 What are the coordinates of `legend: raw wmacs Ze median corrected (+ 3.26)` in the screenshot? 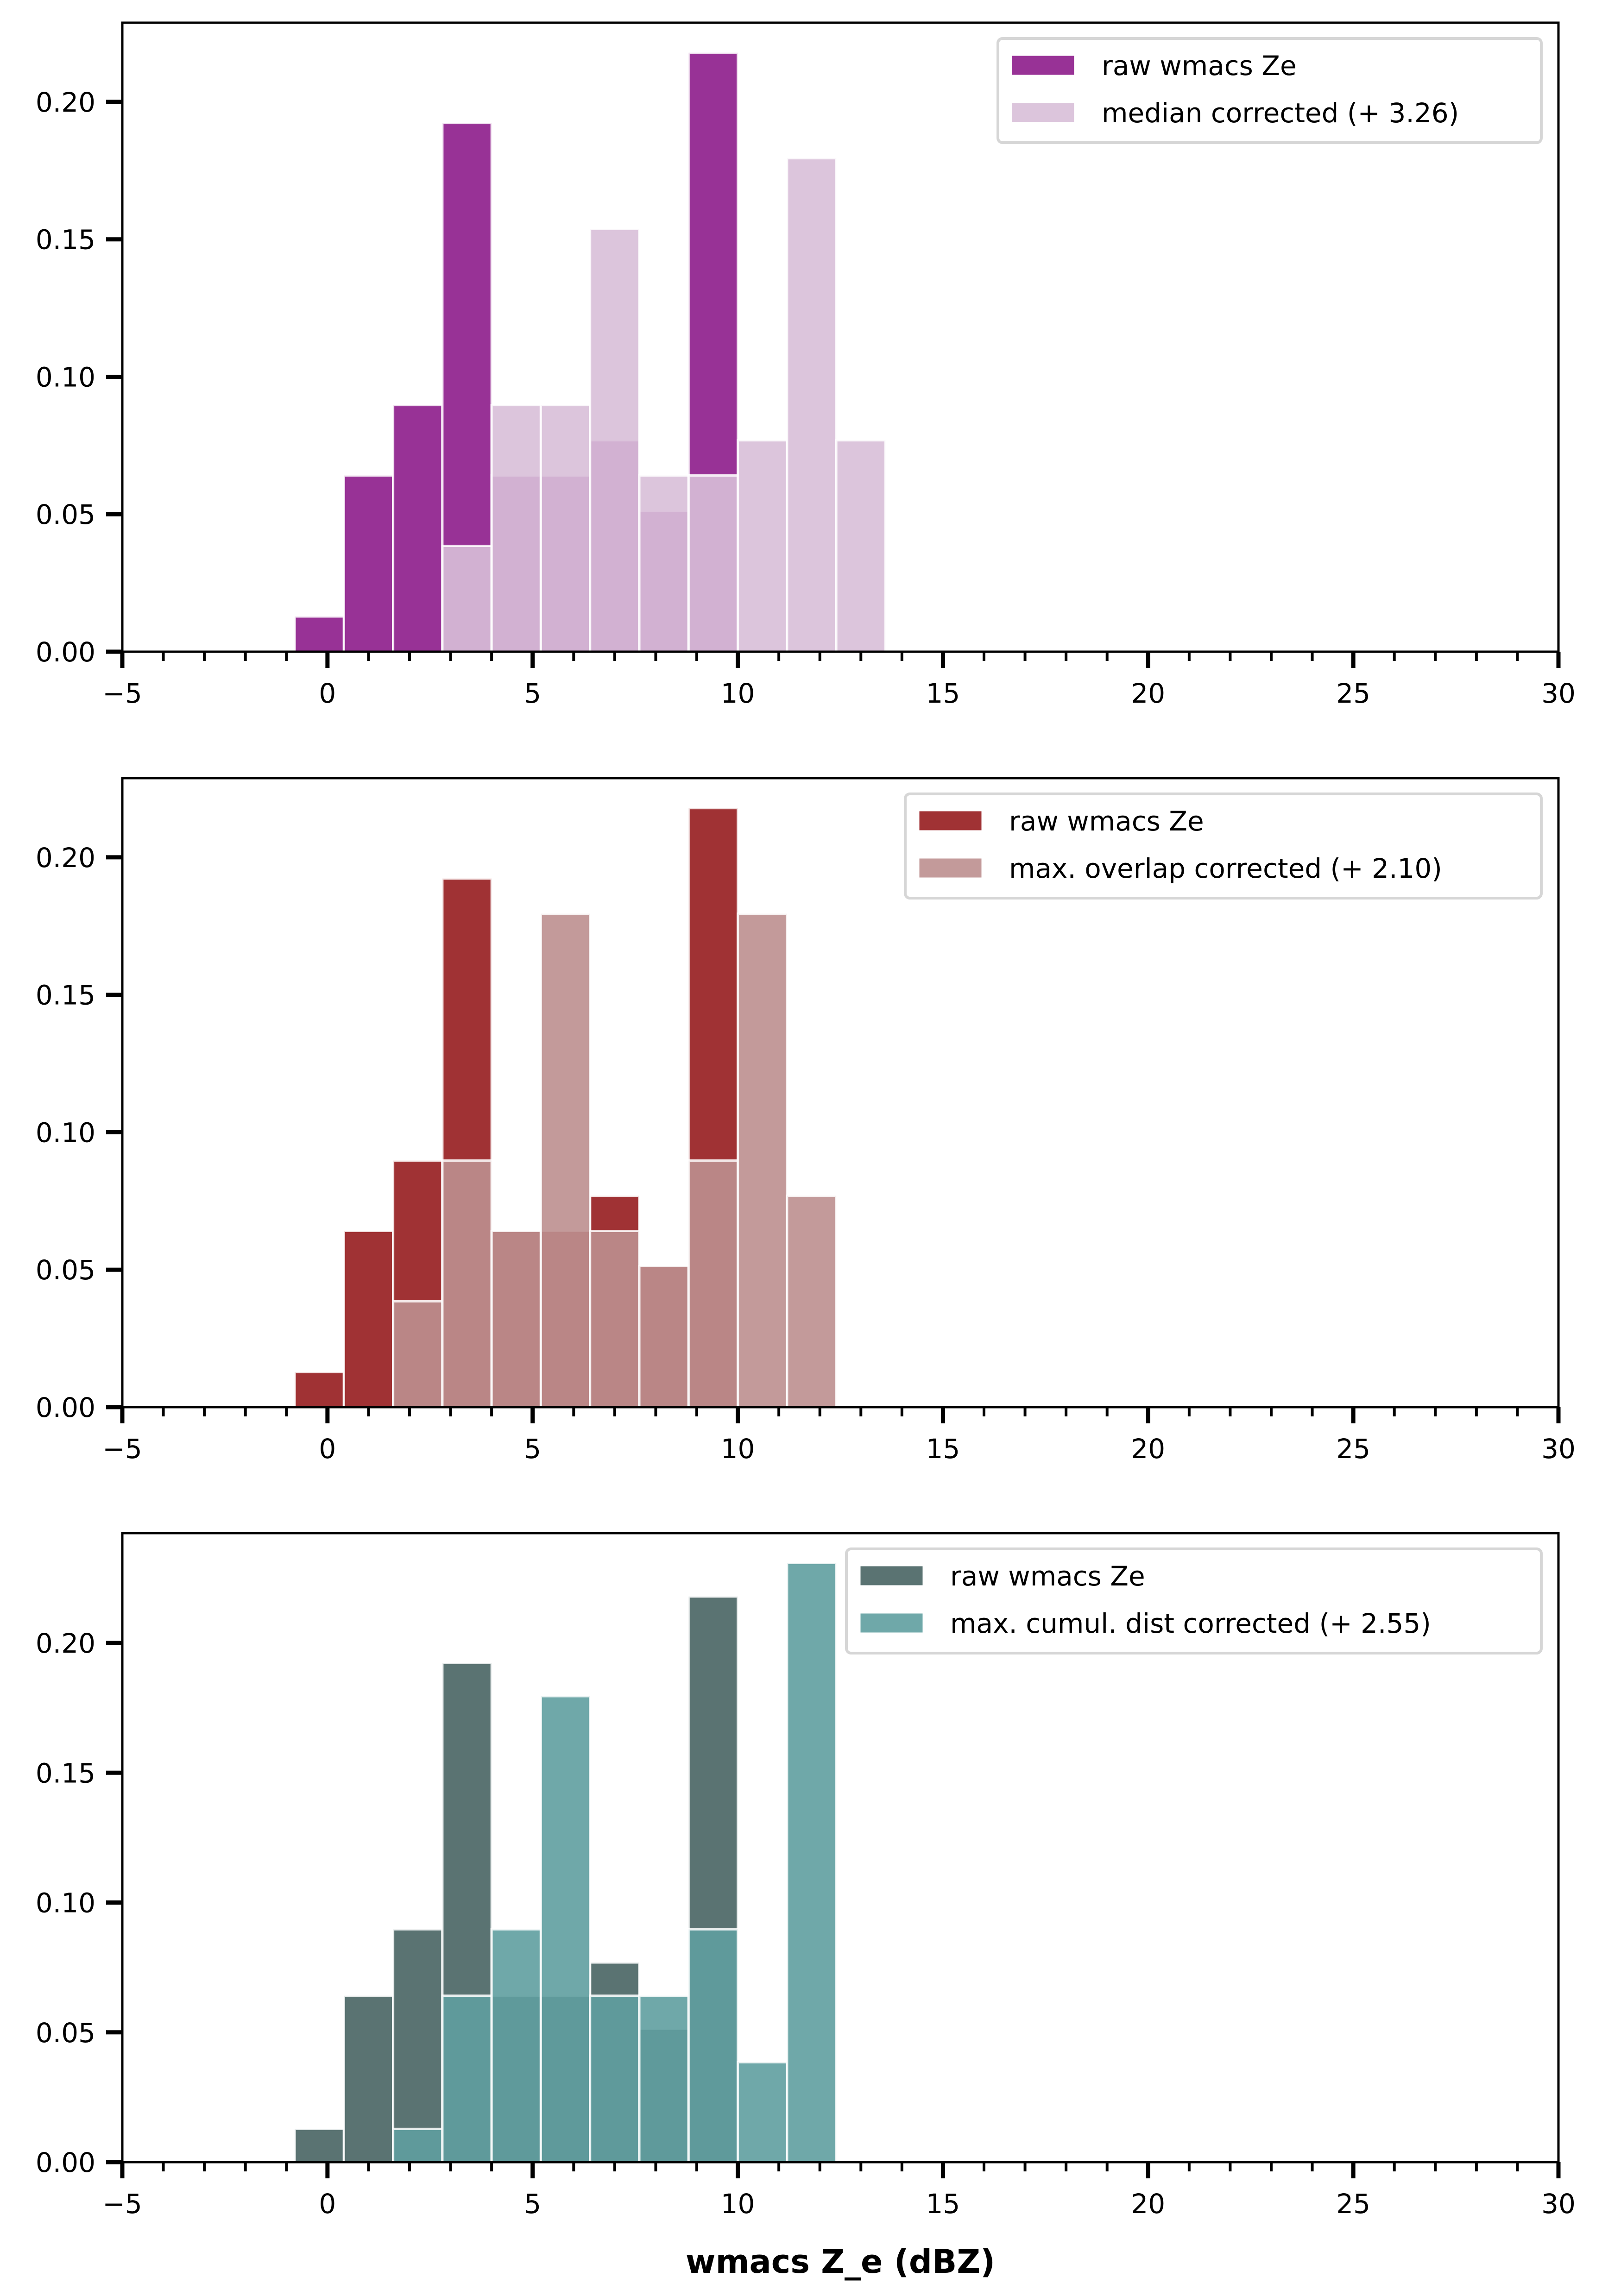 It's located at (1270, 90).